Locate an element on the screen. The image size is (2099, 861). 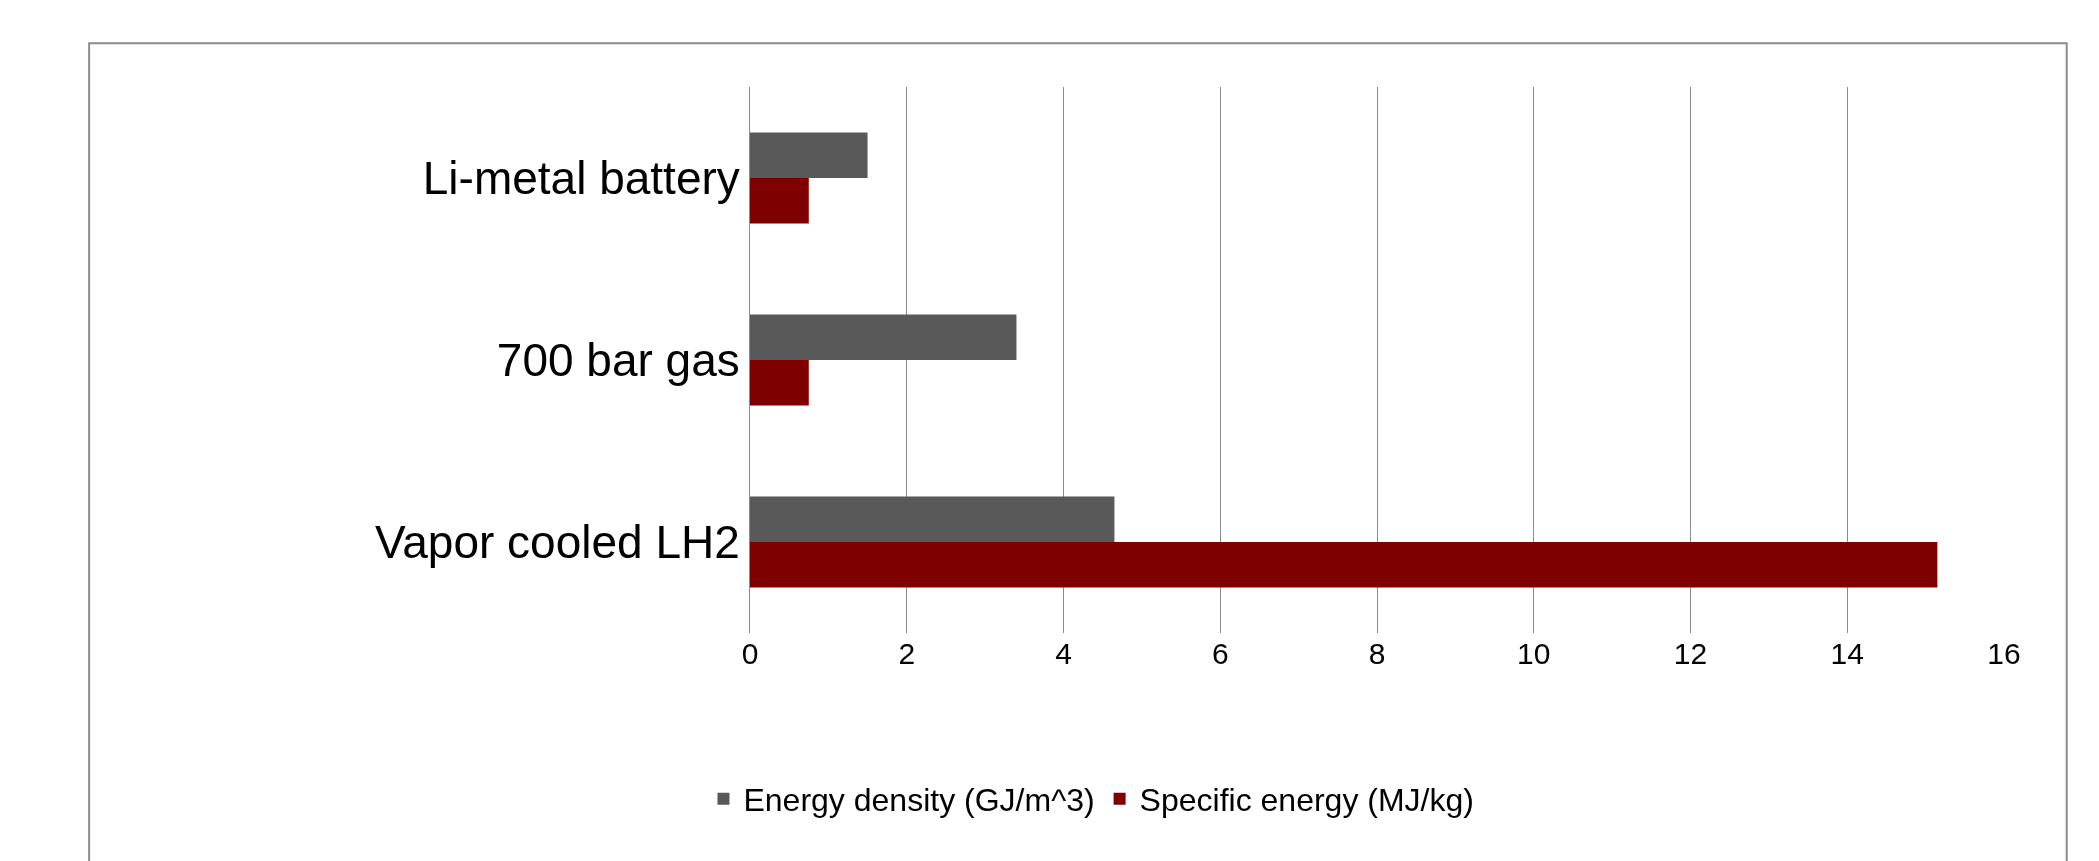
x-tick-label: 14 is located at coordinates (1847, 653).